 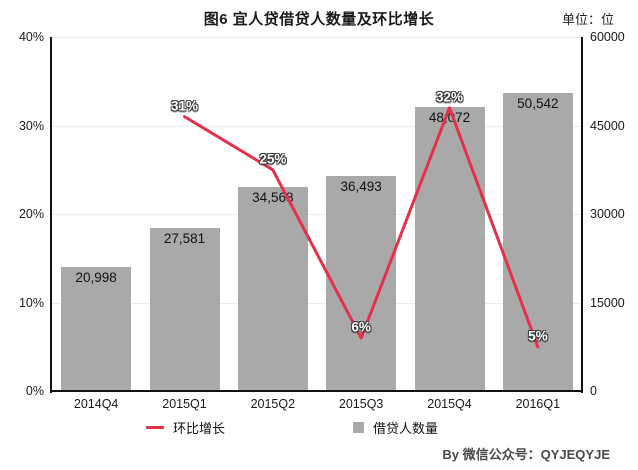 What do you see at coordinates (406, 428) in the screenshot?
I see `legend-bar-label: 借贷人数量` at bounding box center [406, 428].